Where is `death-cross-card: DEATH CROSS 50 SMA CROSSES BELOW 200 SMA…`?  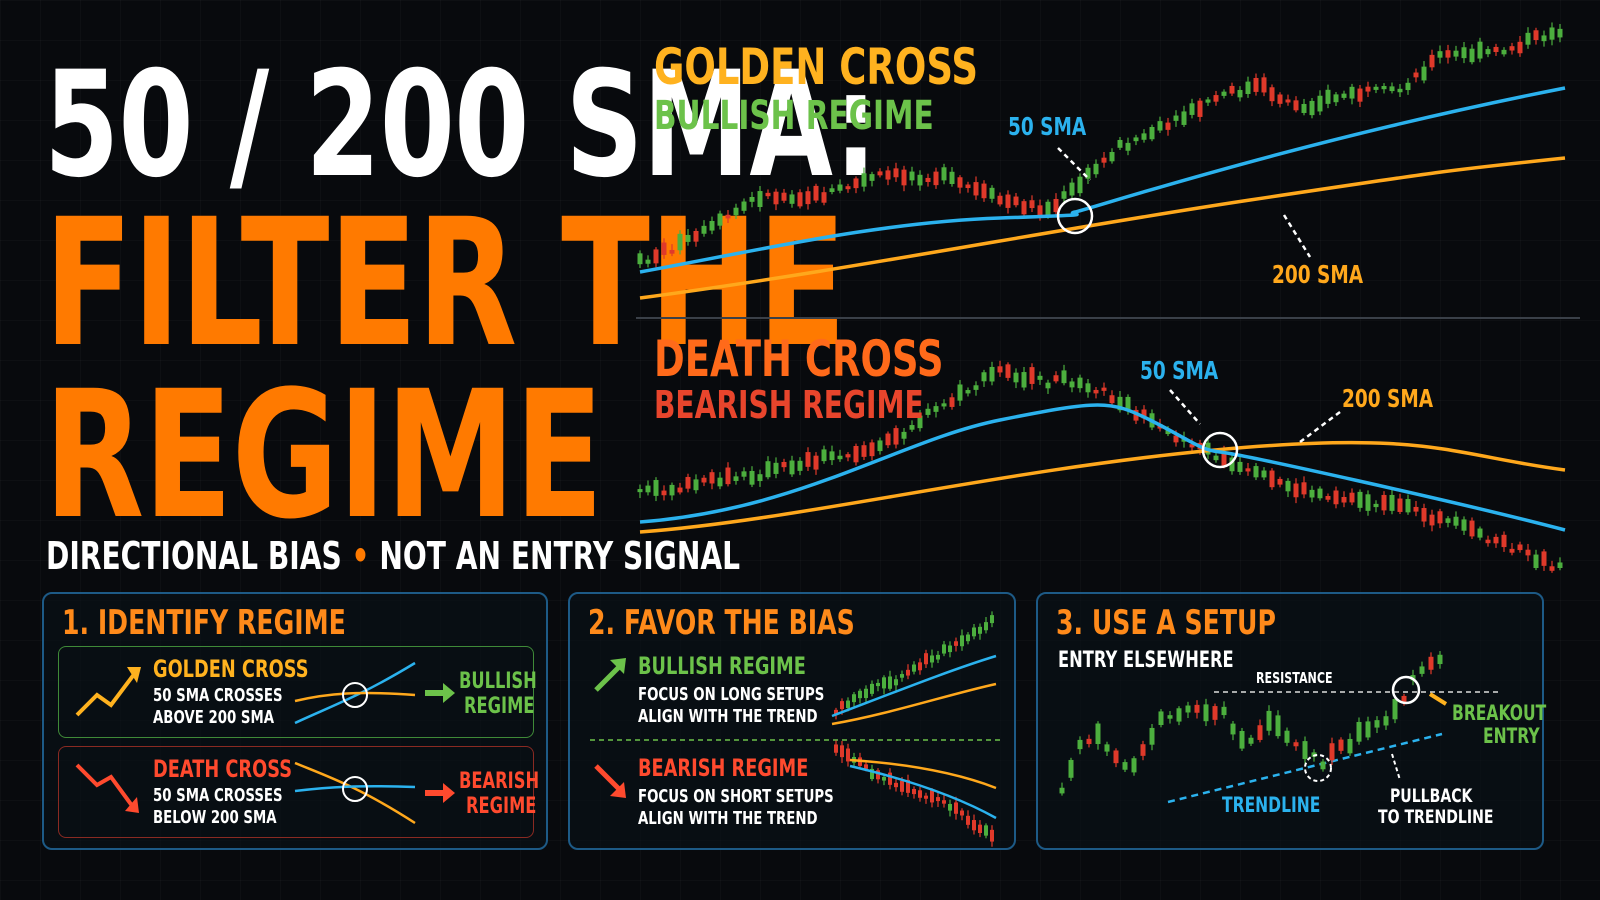
death-cross-card: DEATH CROSS 50 SMA CROSSES BELOW 200 SMA… is located at coordinates (298, 792).